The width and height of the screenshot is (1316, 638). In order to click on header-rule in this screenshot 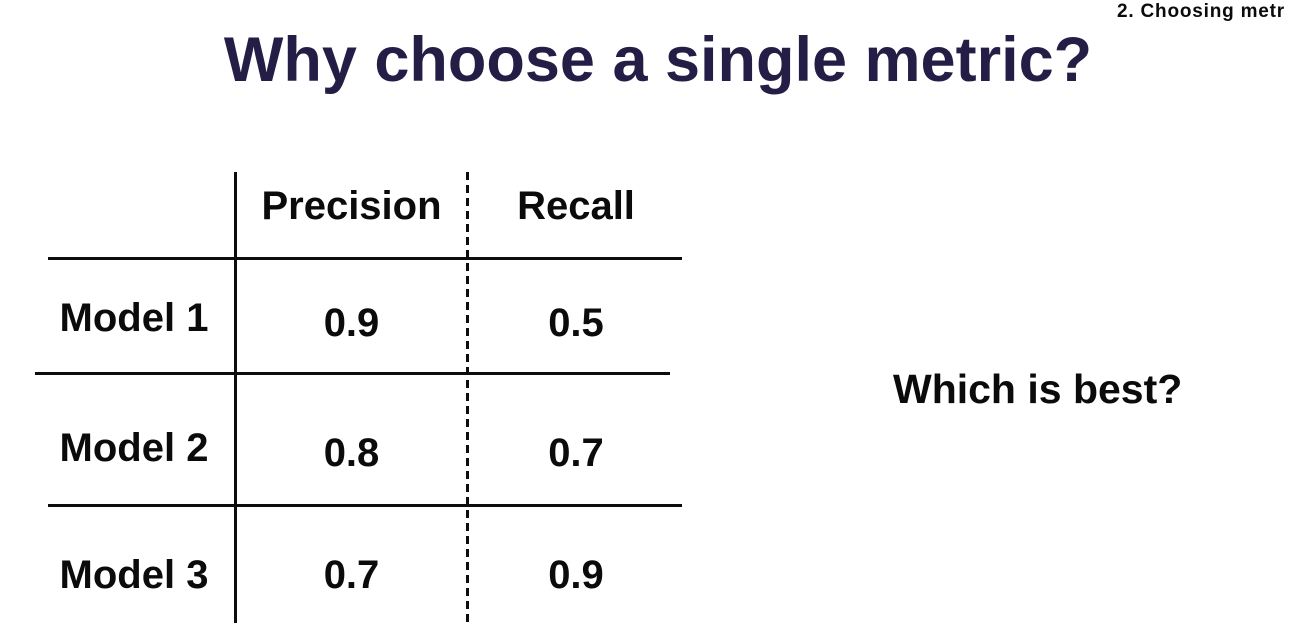, I will do `click(365, 258)`.